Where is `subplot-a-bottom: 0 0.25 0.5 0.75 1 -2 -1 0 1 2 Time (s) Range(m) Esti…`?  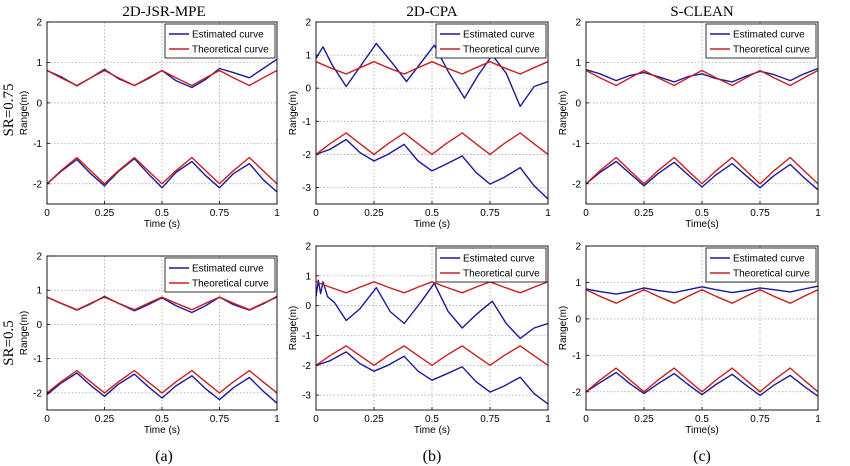
subplot-a-bottom: 0 0.25 0.5 0.75 1 -2 -1 0 1 2 Time (s) Range(m) Esti… is located at coordinates (149, 344).